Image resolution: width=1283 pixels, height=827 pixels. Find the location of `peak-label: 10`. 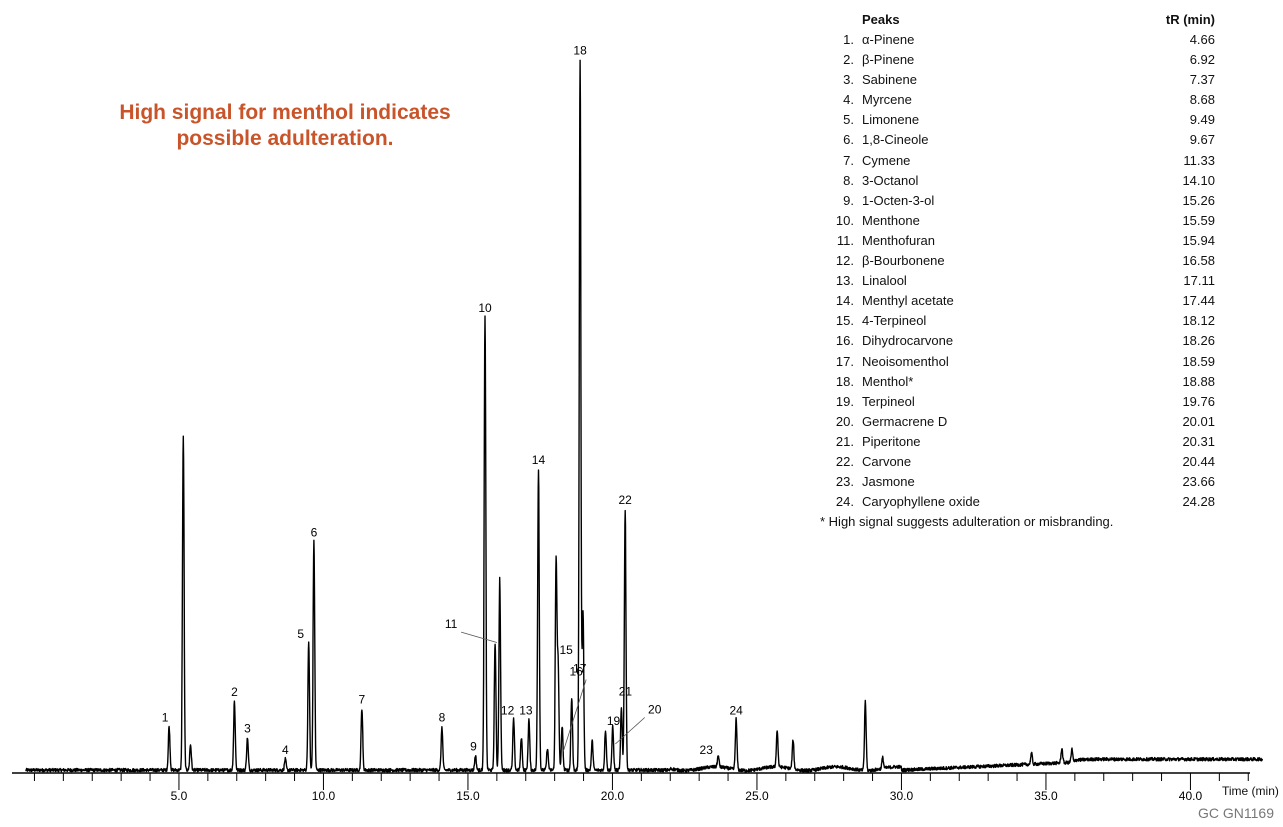

peak-label: 10 is located at coordinates (485, 308).